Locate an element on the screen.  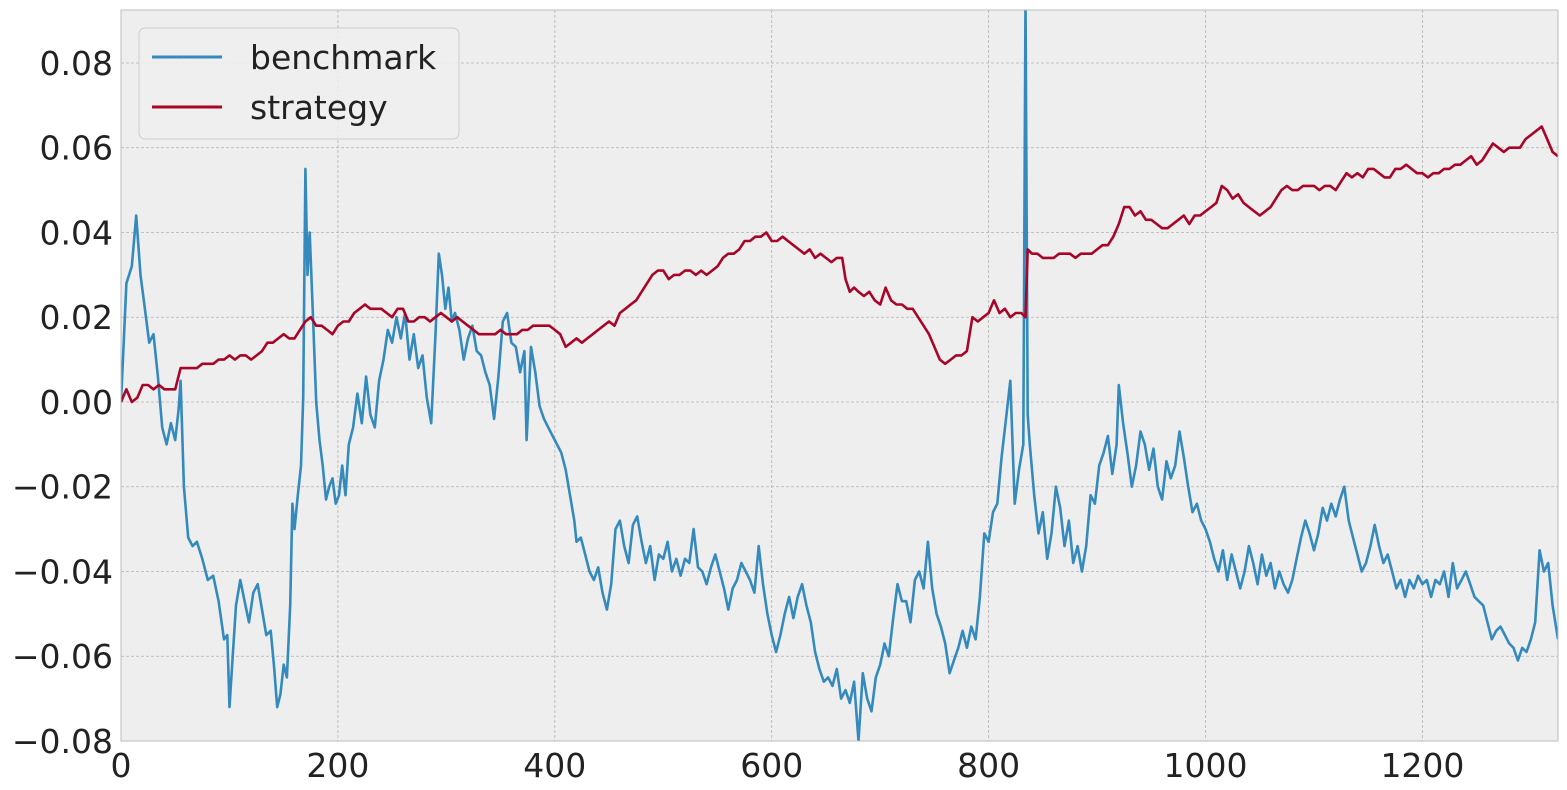
y-tick-label: −0.06 is located at coordinates (62, 656).